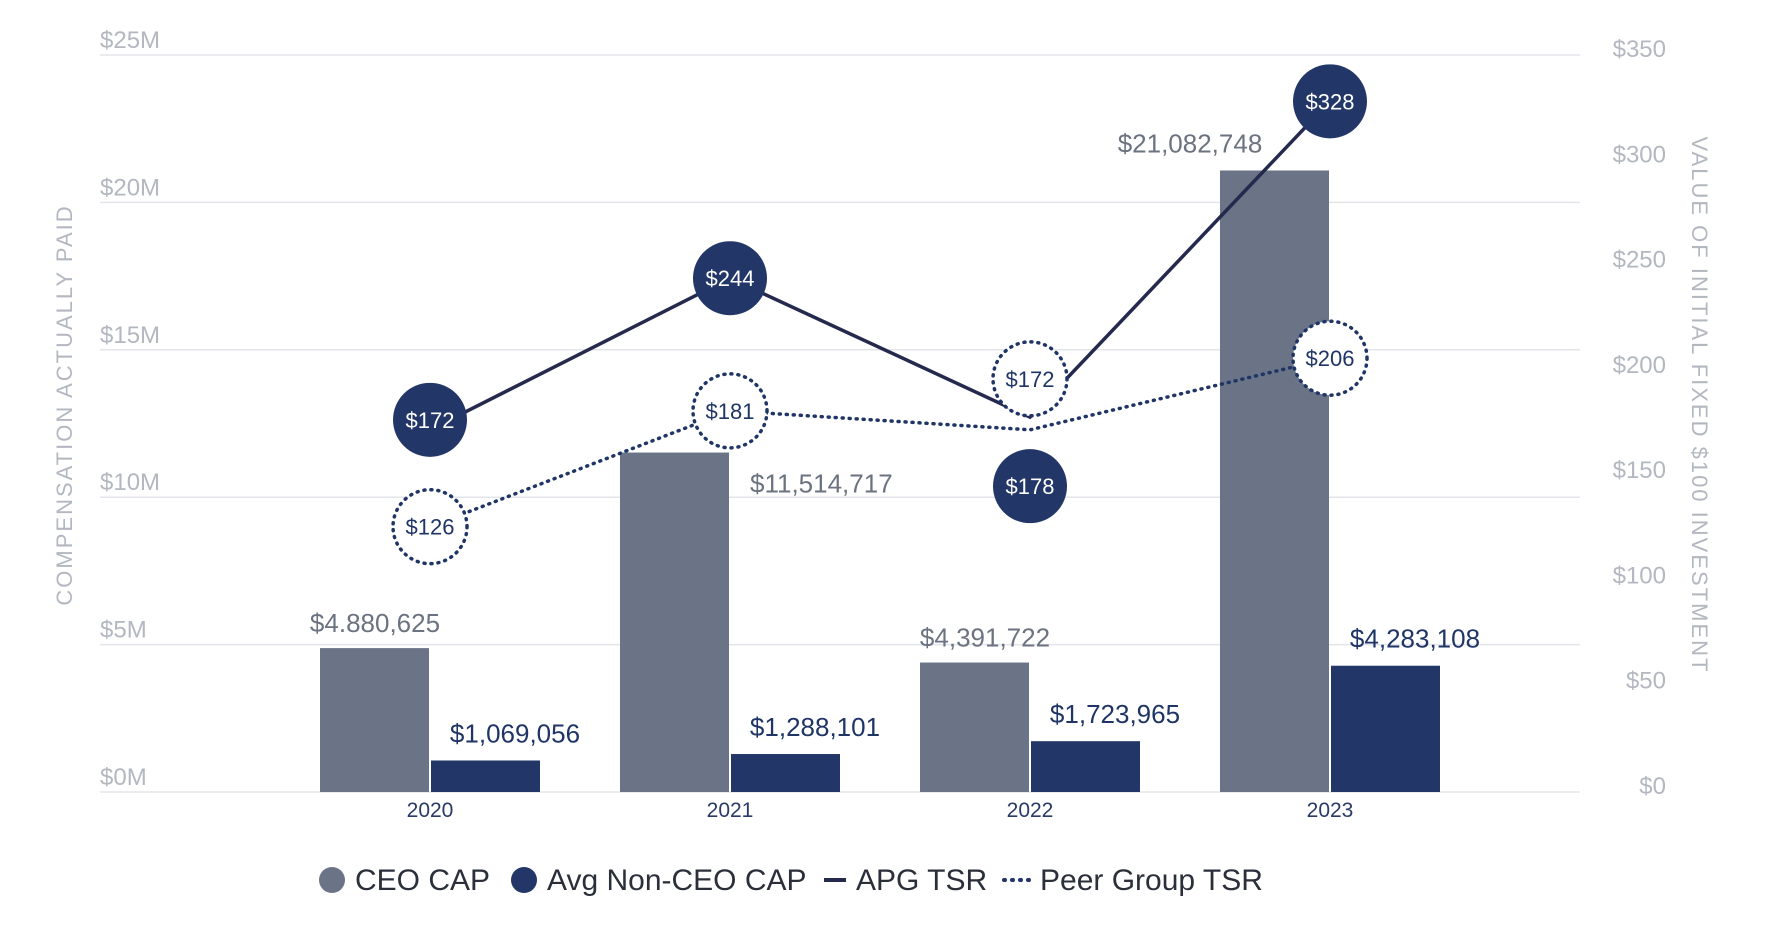  I want to click on right-tick-label: $350, so click(1639, 49).